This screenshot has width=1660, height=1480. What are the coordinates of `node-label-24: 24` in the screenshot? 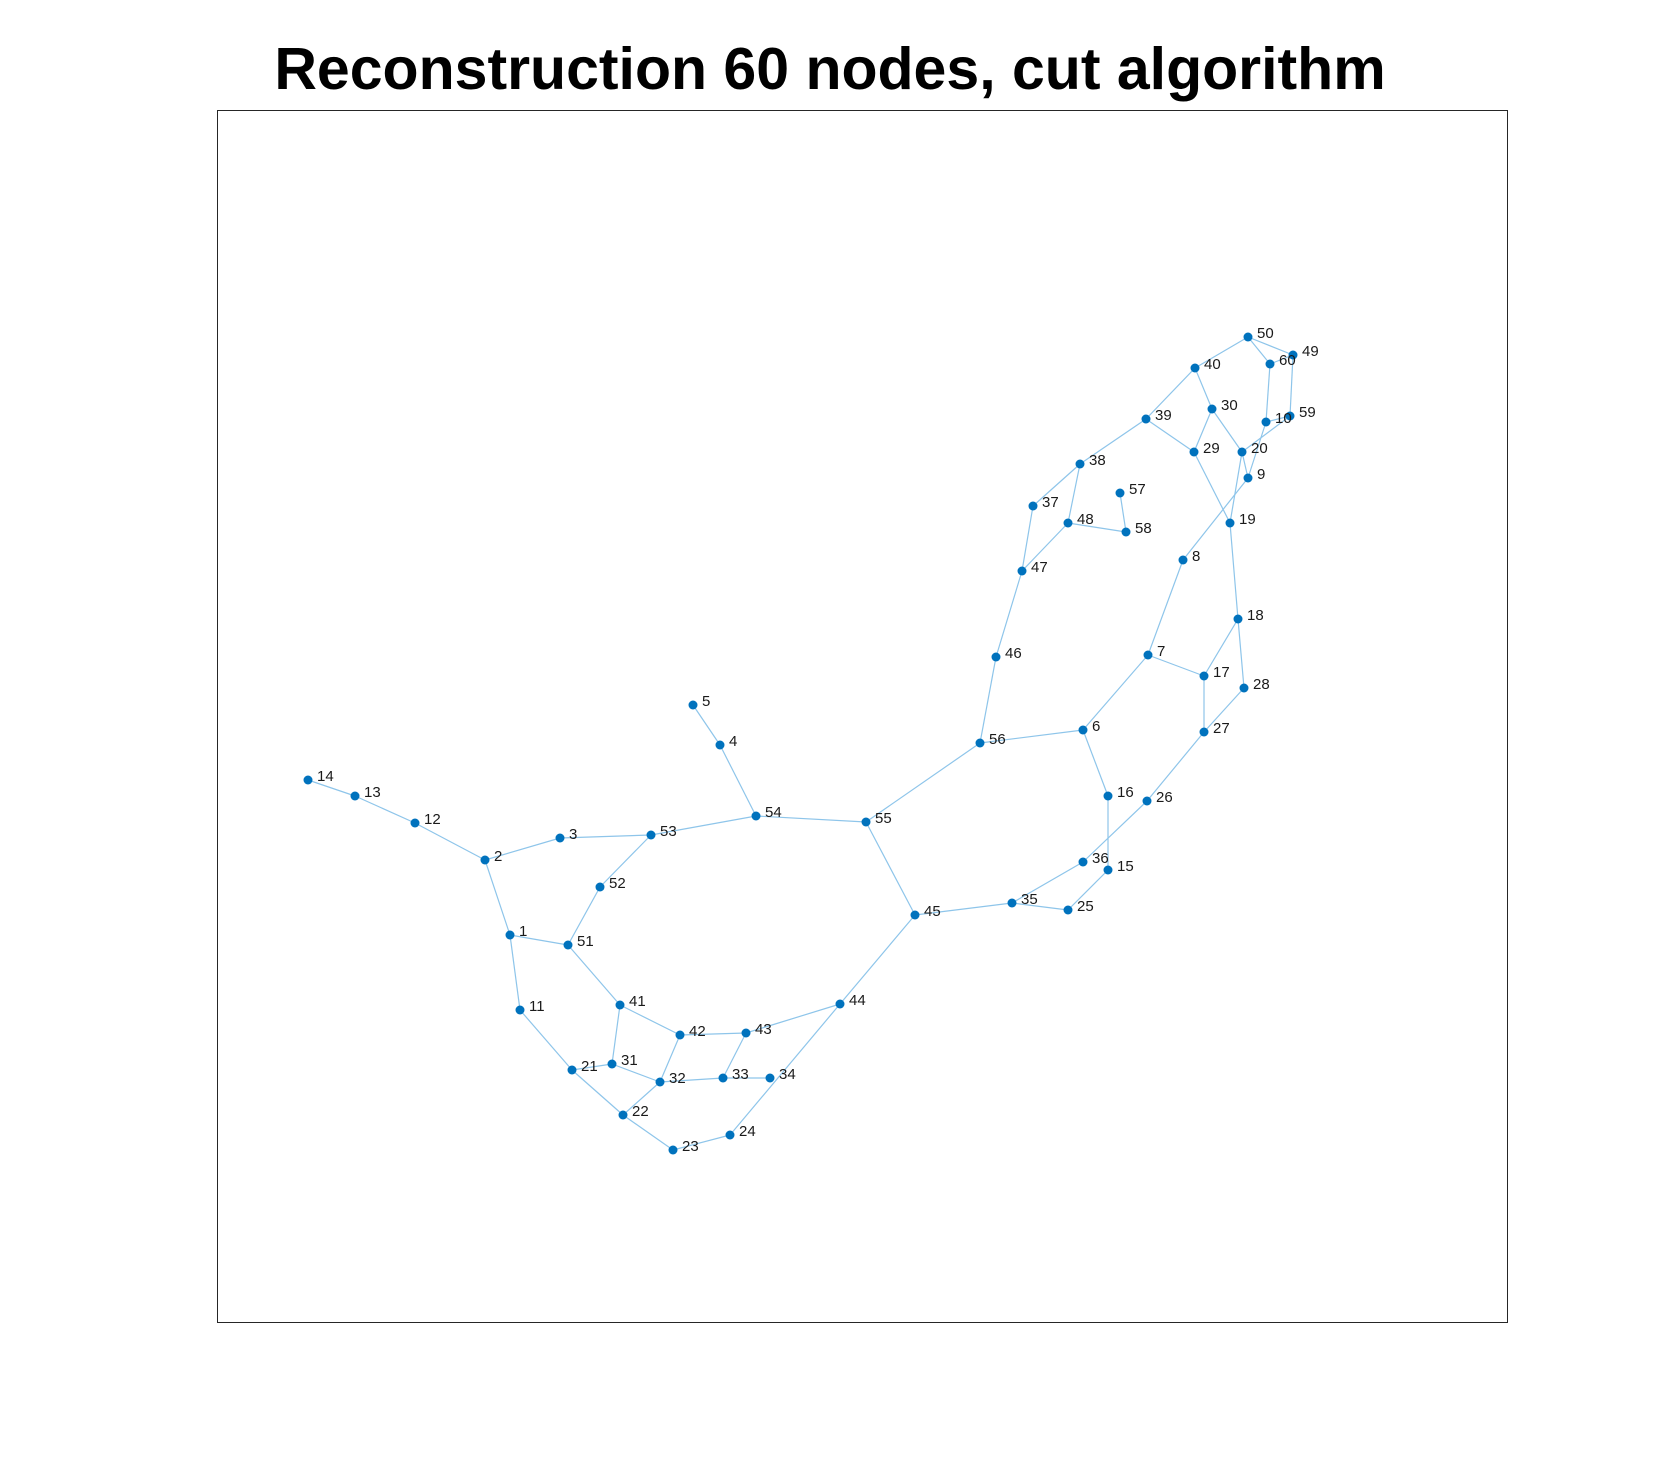 It's located at (747, 1131).